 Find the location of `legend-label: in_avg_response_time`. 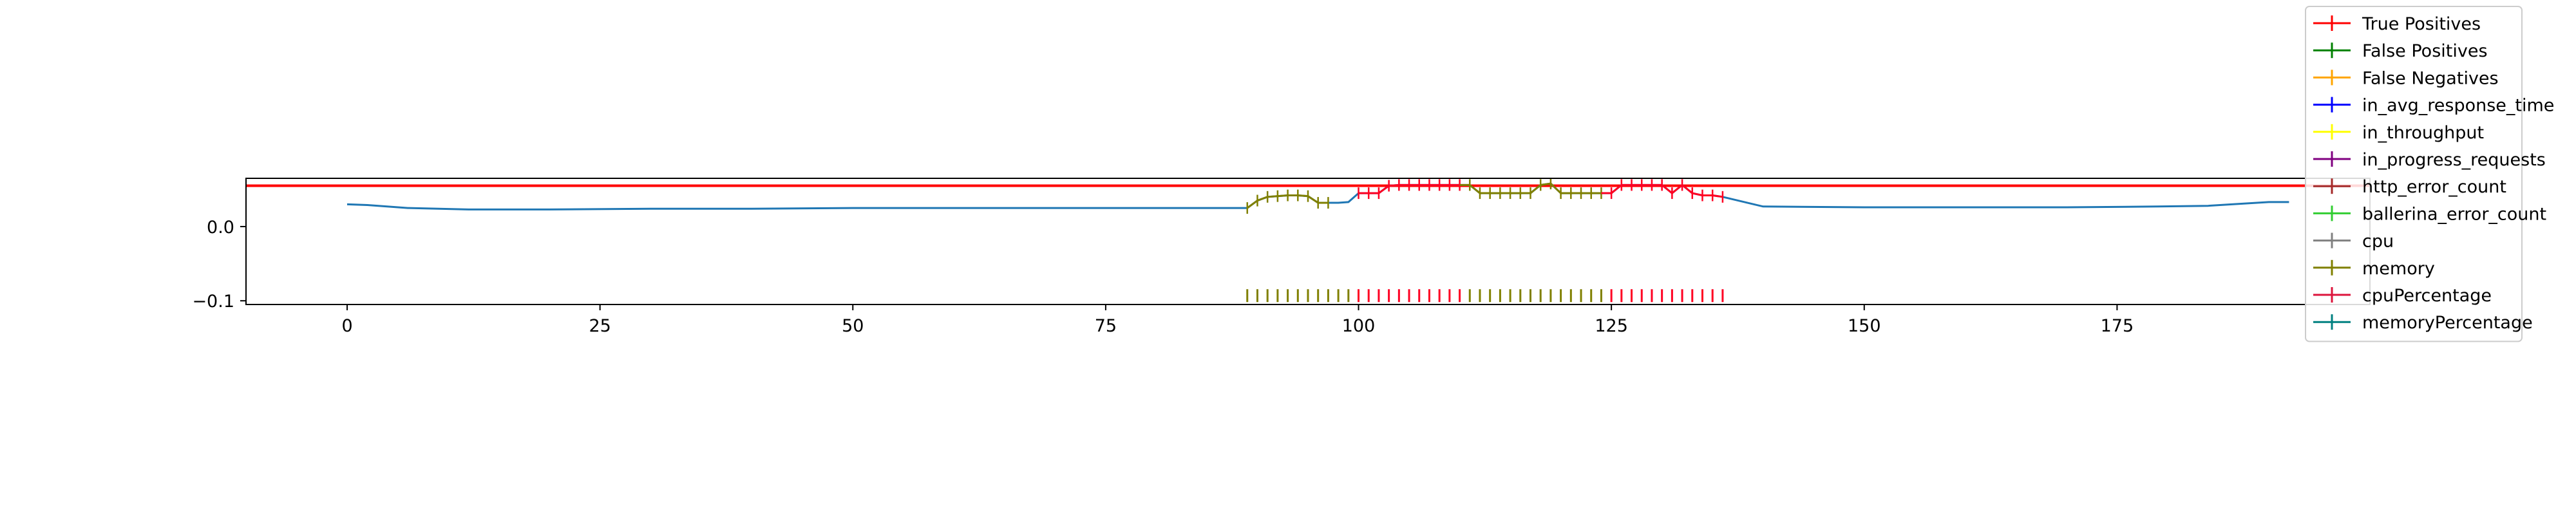

legend-label: in_avg_response_time is located at coordinates (2458, 106).